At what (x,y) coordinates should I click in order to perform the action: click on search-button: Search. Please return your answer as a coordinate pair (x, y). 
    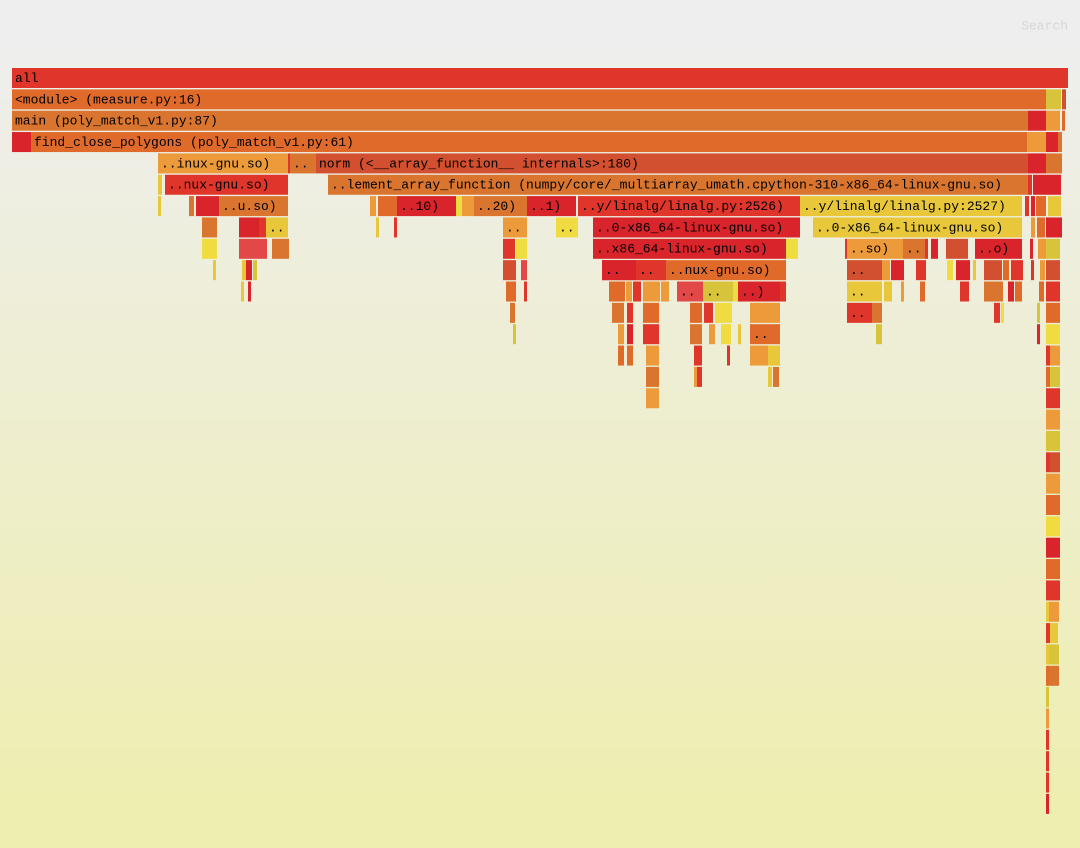
    Looking at the image, I should click on (1044, 25).